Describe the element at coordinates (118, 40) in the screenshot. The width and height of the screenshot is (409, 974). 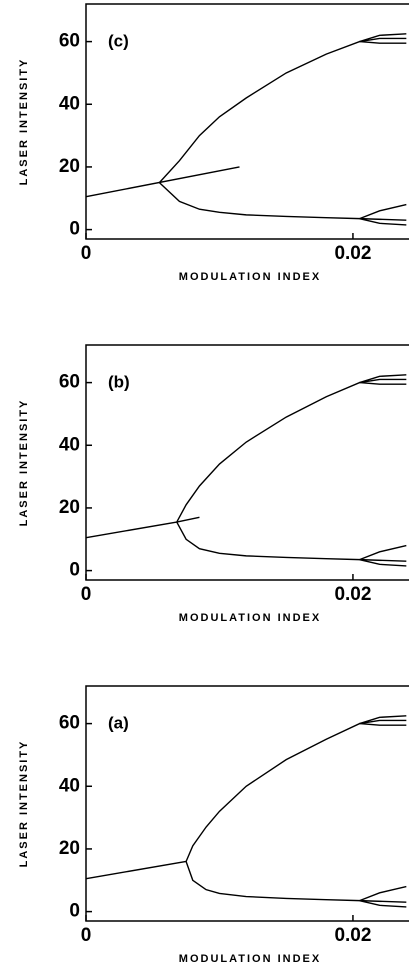
I see `panel-label: (c)` at that location.